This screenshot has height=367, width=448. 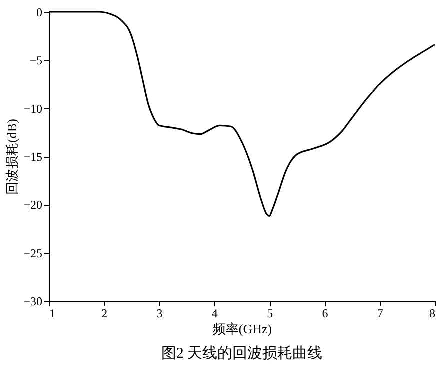 What do you see at coordinates (105, 313) in the screenshot?
I see `x-tick-label: 2` at bounding box center [105, 313].